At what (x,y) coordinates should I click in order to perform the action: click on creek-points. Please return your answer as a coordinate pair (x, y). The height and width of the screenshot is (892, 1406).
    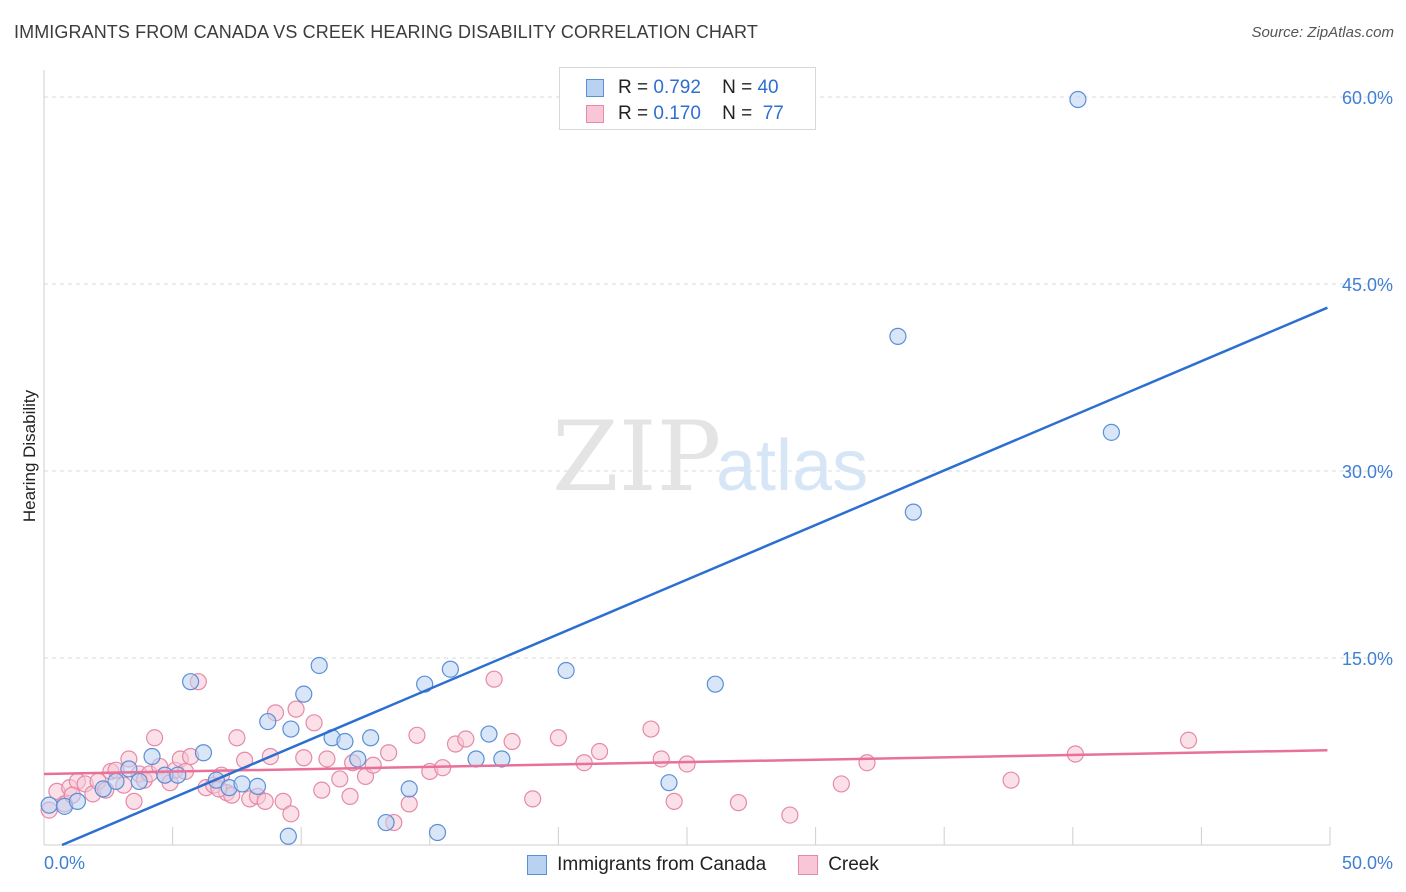
    Looking at the image, I should click on (619, 751).